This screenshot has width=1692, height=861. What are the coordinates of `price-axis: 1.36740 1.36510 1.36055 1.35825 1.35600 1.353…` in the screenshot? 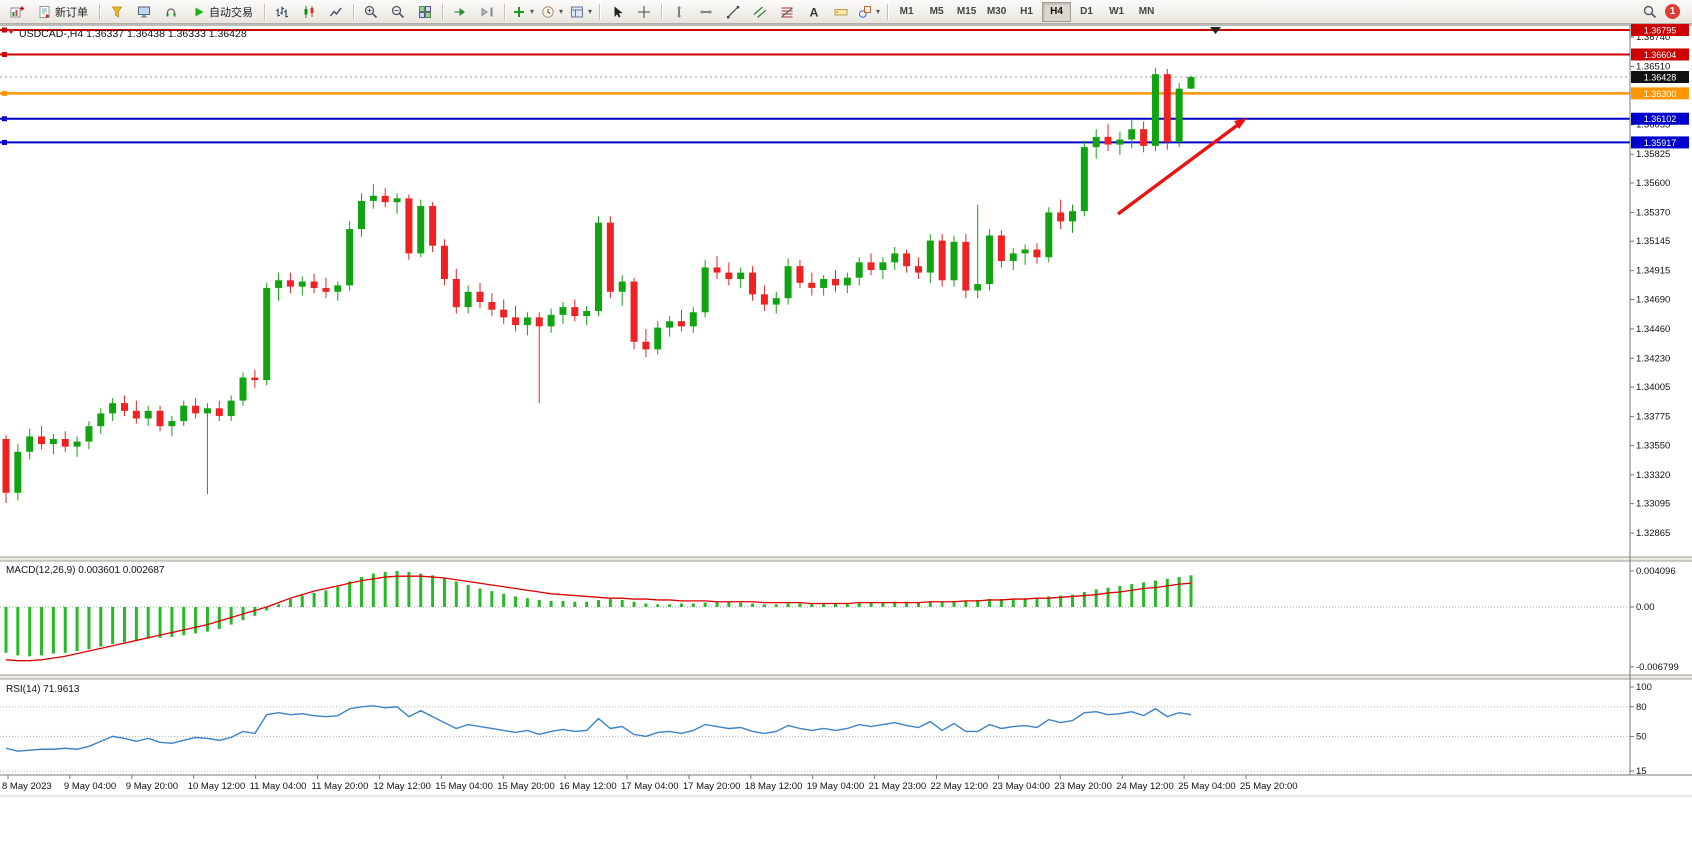 It's located at (1650, 285).